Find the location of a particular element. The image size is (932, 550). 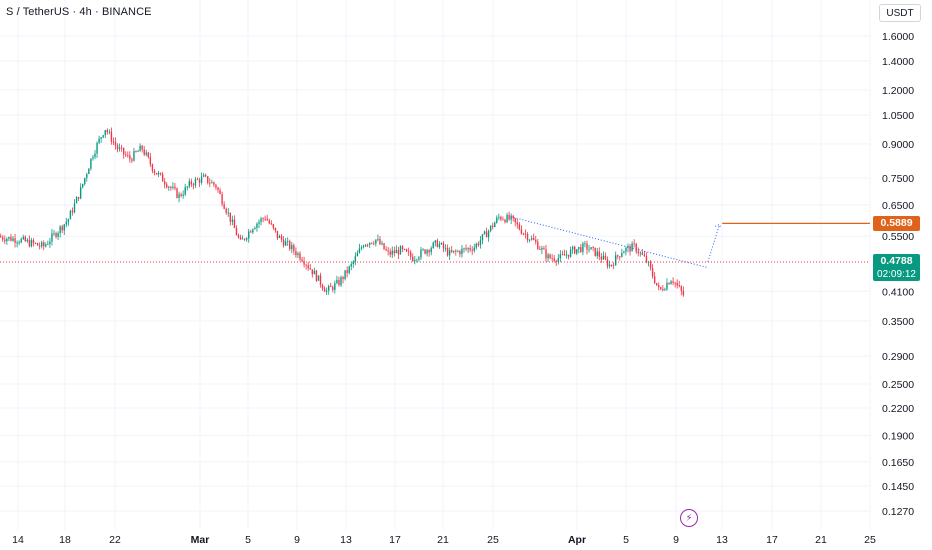

time-tick-label: 25 is located at coordinates (493, 540).